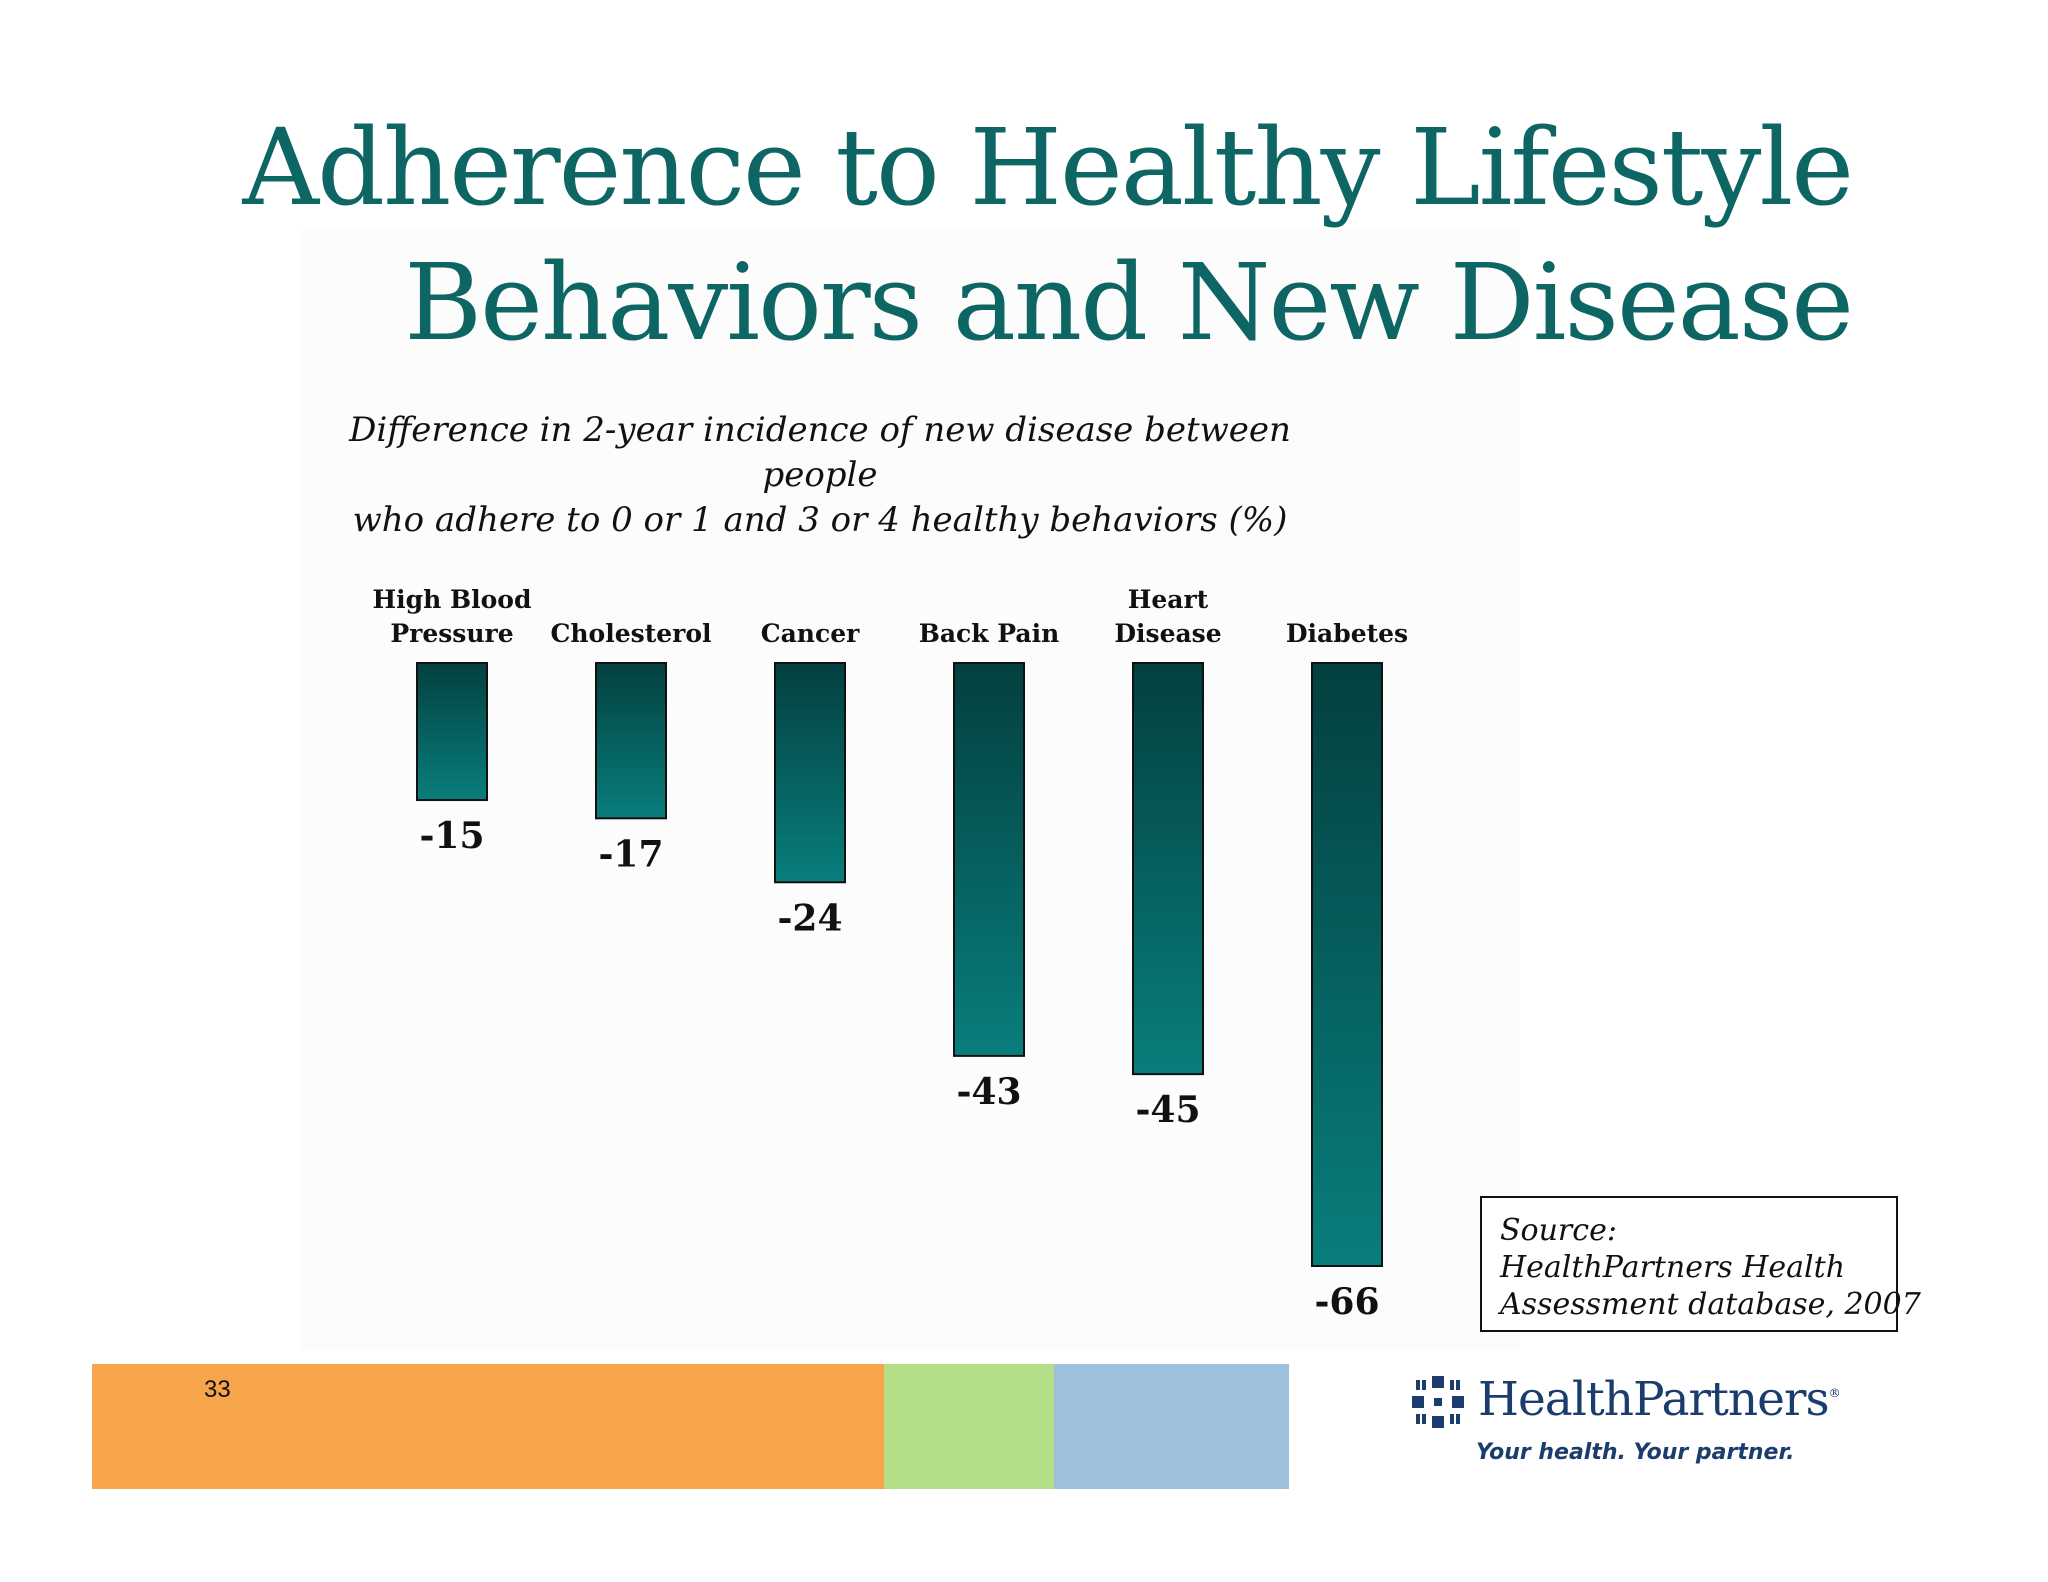 This screenshot has height=1582, width=2048. What do you see at coordinates (451, 836) in the screenshot?
I see `data-label-0: -15` at bounding box center [451, 836].